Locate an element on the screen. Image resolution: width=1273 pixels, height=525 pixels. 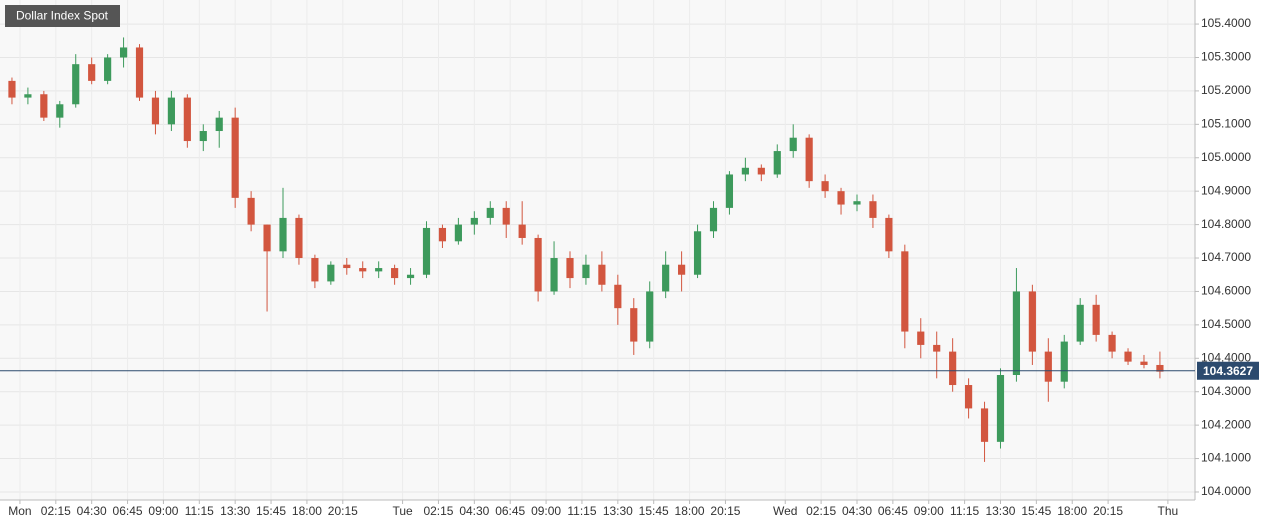
y-tick-label: 104.5000 is located at coordinates (1226, 324).